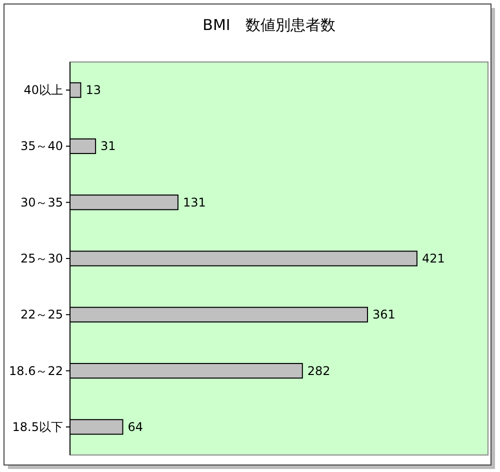  I want to click on y-tick-label: 22～25, so click(41, 315).